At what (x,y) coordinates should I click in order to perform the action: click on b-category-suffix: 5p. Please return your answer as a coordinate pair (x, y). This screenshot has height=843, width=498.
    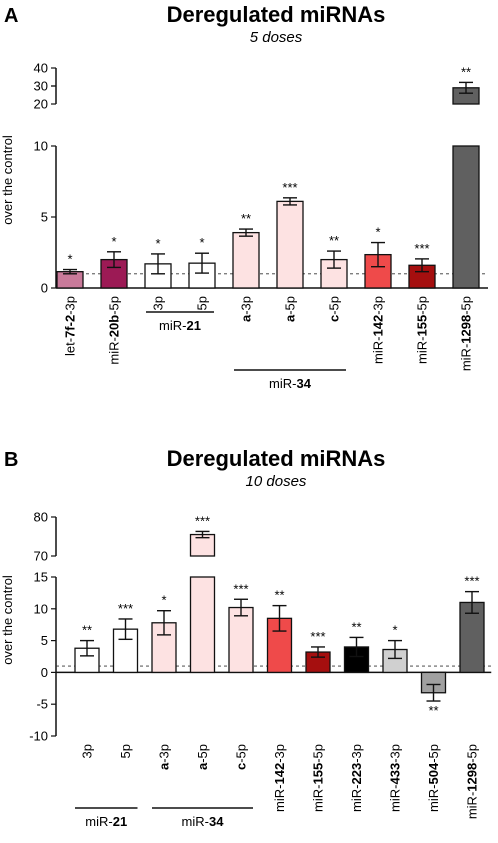
    Looking at the image, I should click on (125, 751).